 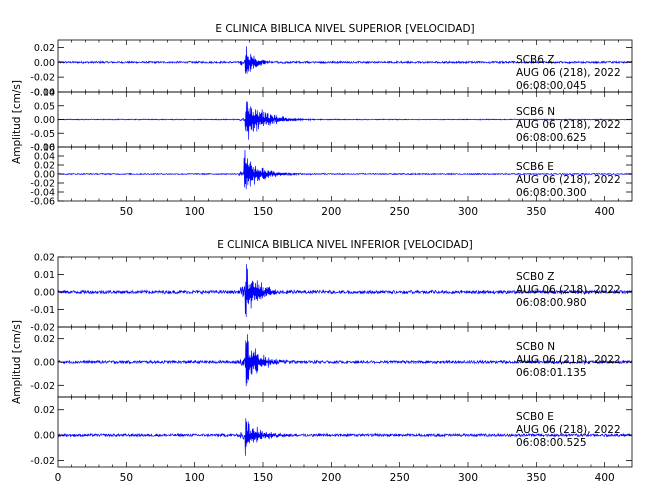 I want to click on y-tick-label: -0.05, so click(x=42, y=134).